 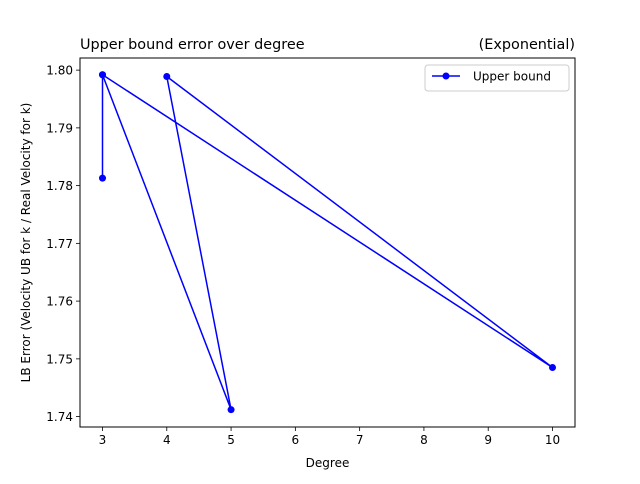 What do you see at coordinates (328, 463) in the screenshot?
I see `x-axis-label: Degree` at bounding box center [328, 463].